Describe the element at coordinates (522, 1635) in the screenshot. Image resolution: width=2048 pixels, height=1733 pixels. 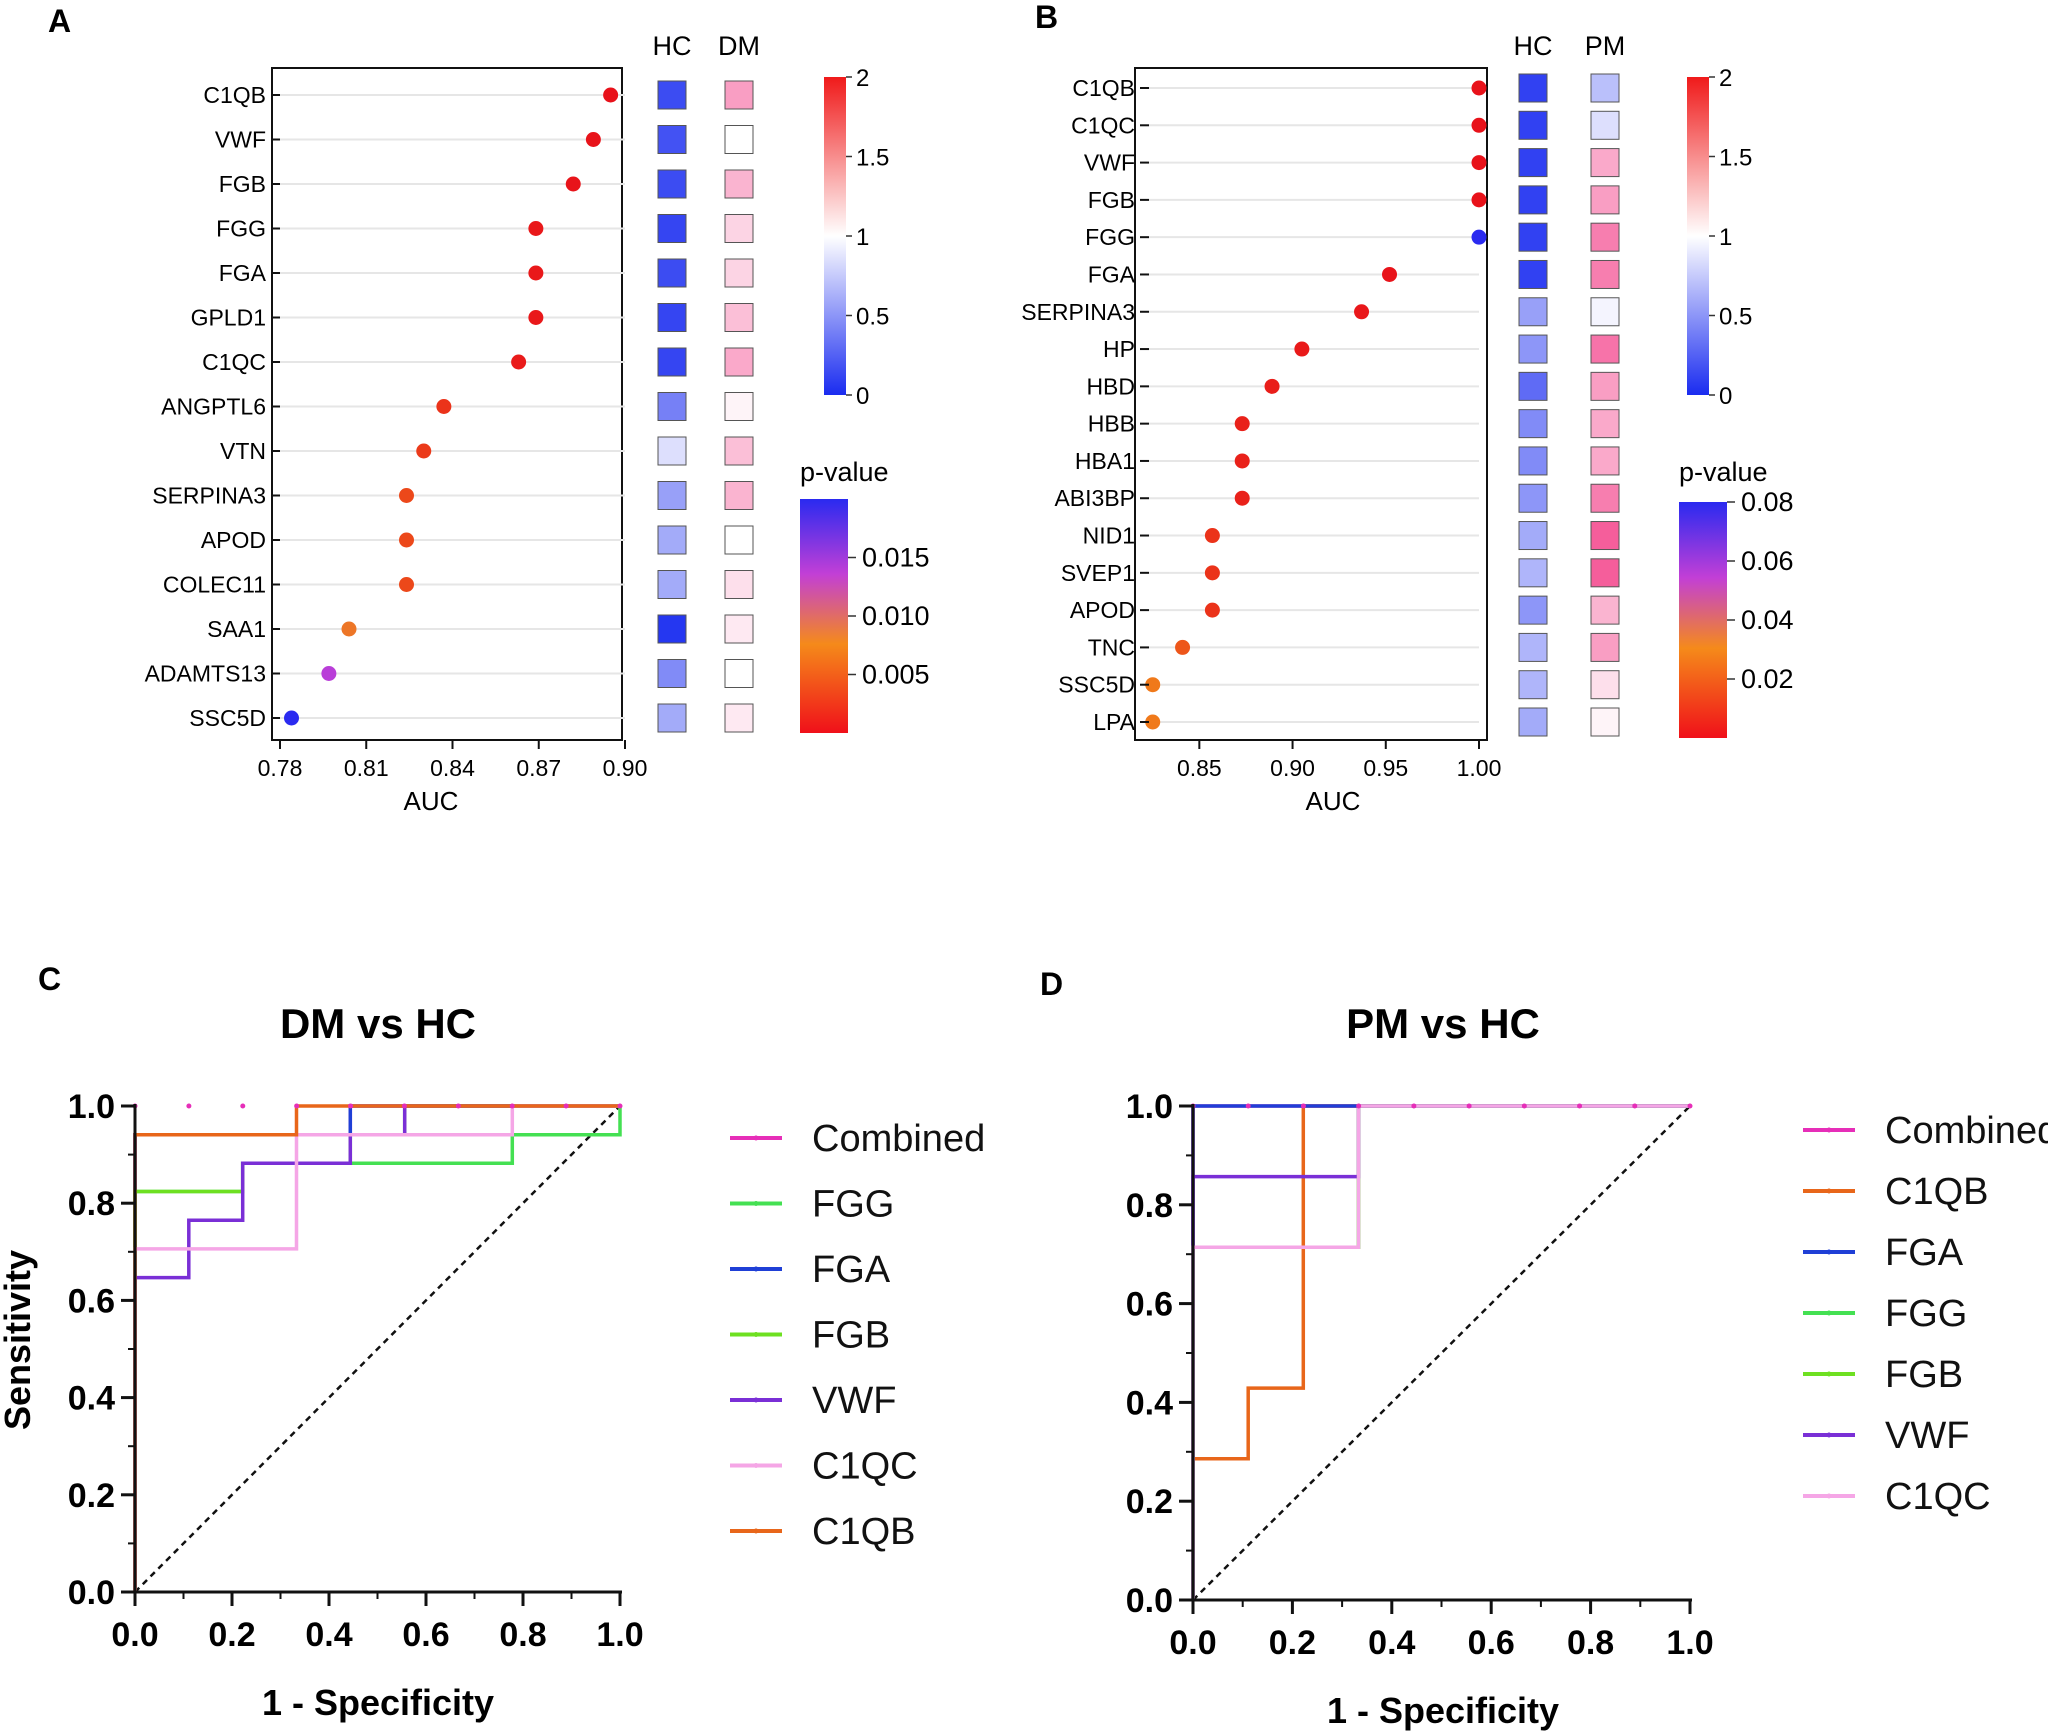
I see `x-tick-label: 0.8` at that location.